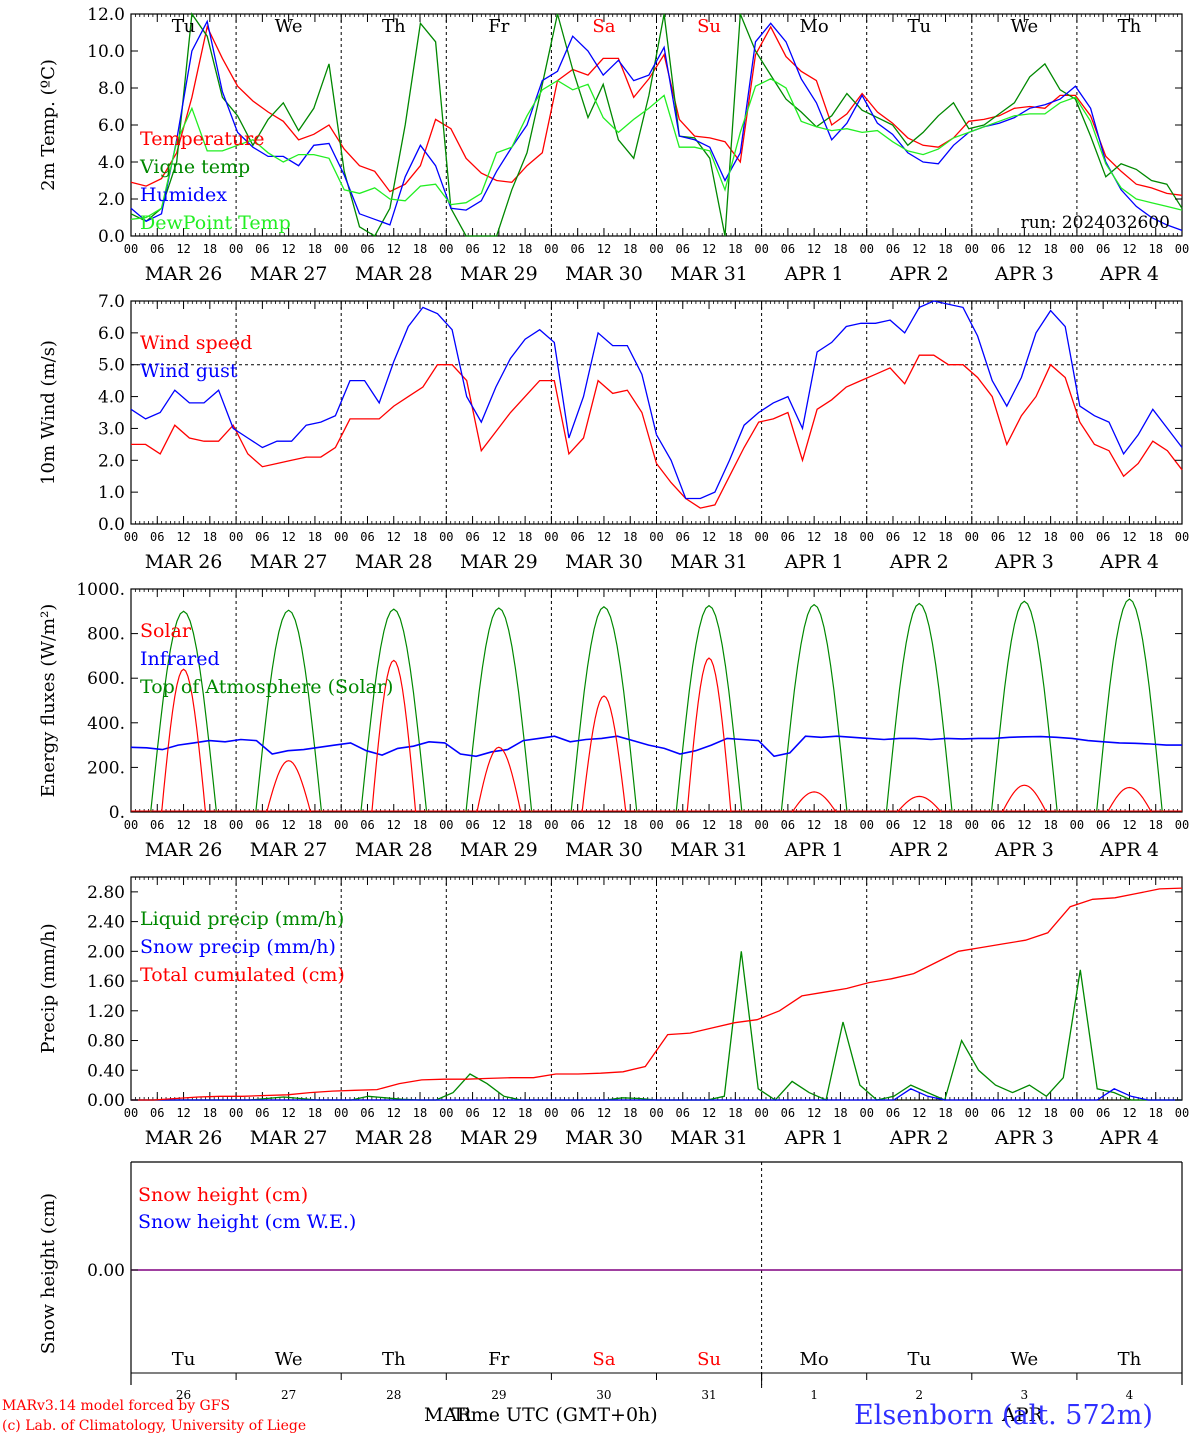 Image resolution: width=1194 pixels, height=1440 pixels. I want to click on series-wind-speed, so click(657, 431).